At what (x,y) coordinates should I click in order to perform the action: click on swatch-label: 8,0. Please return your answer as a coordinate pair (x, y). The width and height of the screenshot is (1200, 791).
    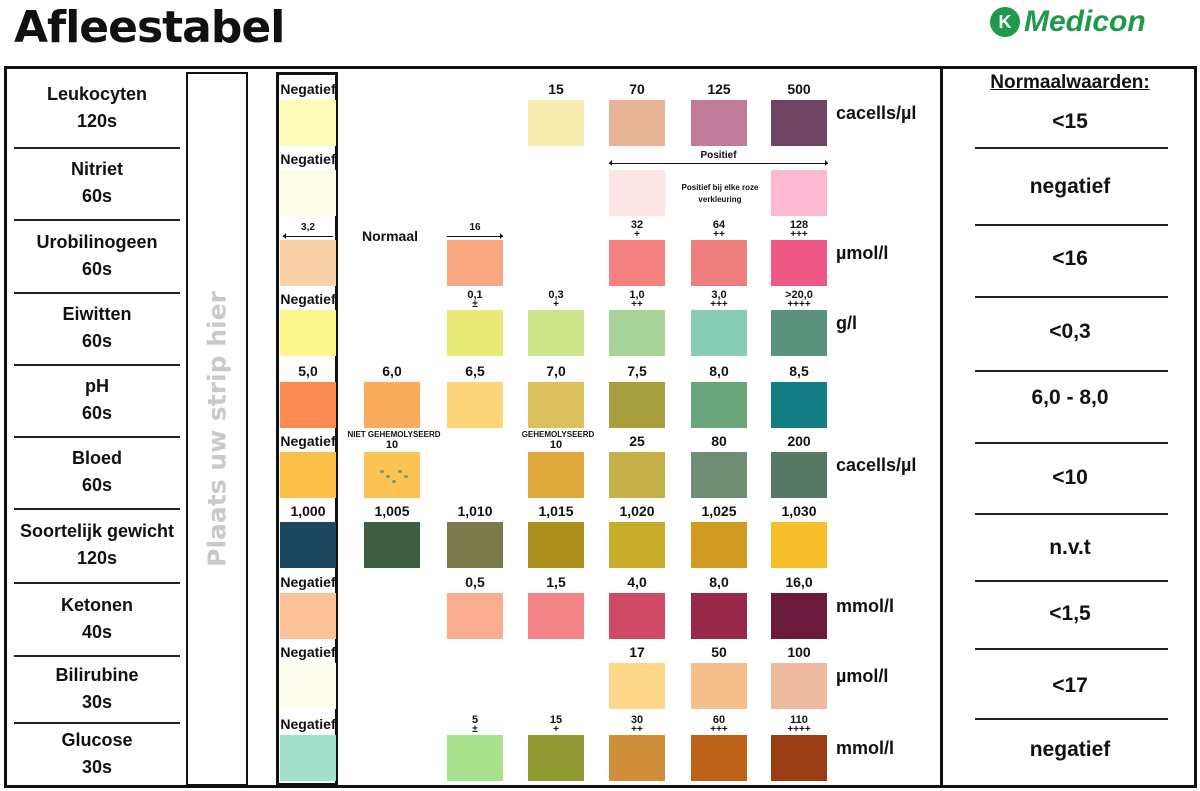
    Looking at the image, I should click on (719, 582).